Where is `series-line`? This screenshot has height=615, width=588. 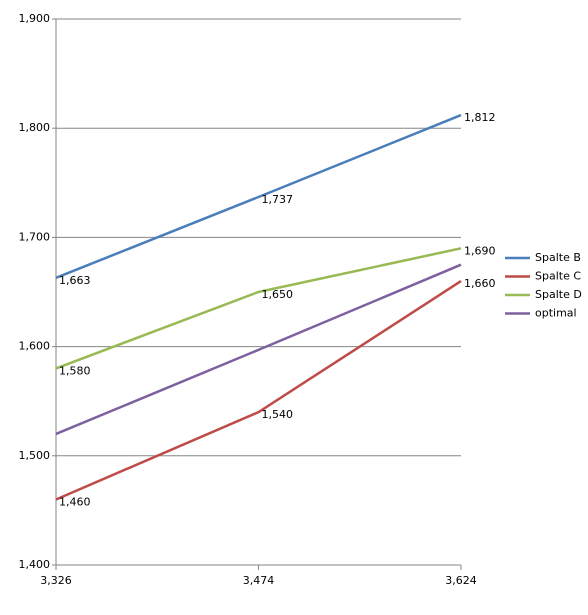 series-line is located at coordinates (258, 308).